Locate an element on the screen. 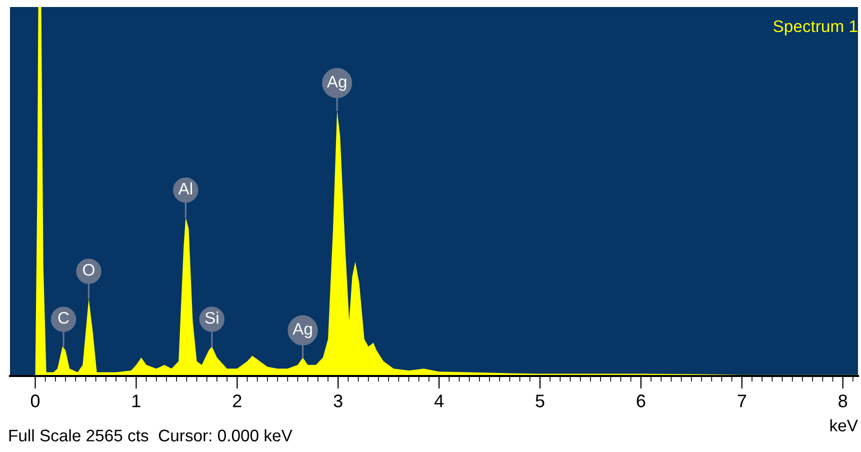 This screenshot has height=452, width=861. x-tick-label: 0 is located at coordinates (35, 401).